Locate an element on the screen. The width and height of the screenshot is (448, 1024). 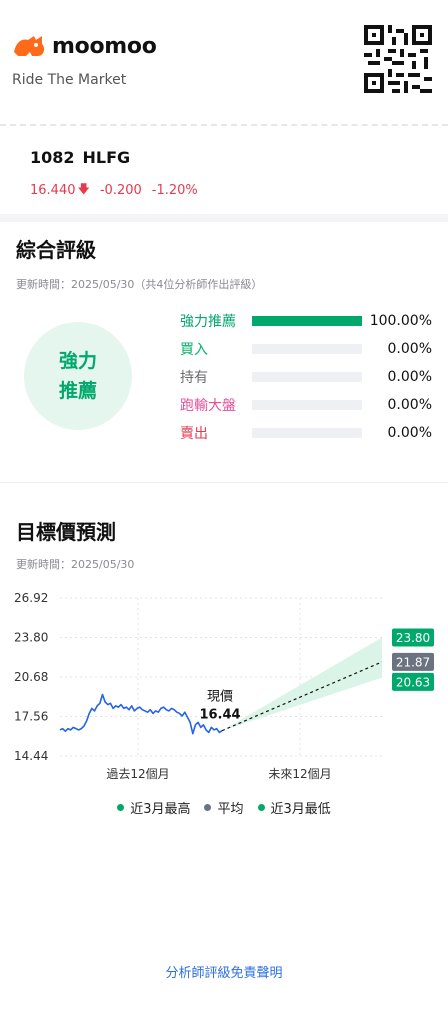
chart-legend: 近3月最高 平均 近3月最低 is located at coordinates (224, 807).